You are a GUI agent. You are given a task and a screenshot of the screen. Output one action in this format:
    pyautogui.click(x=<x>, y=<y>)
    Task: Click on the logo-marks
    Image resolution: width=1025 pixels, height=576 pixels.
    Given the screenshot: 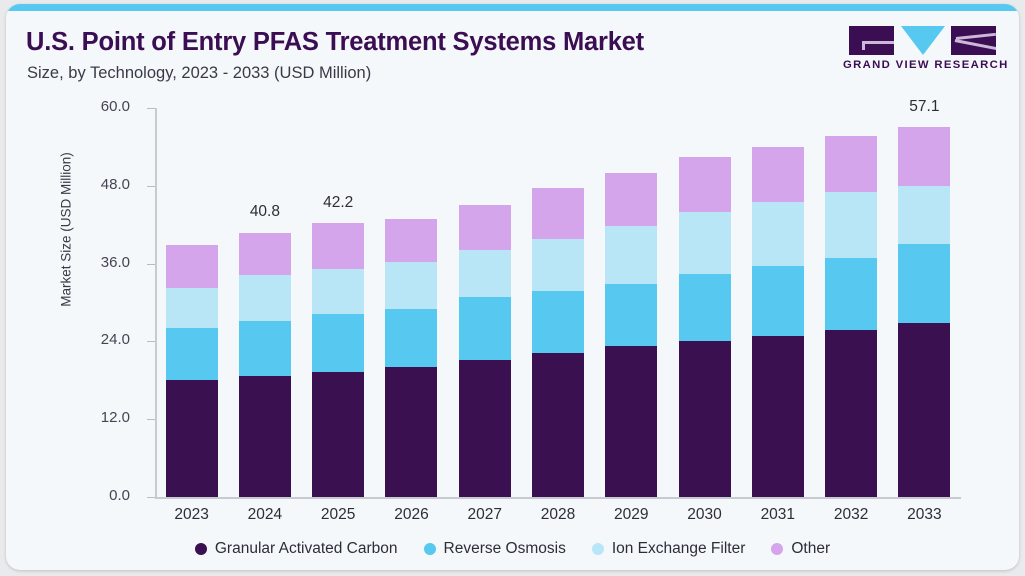 What is the action you would take?
    pyautogui.click(x=923, y=41)
    